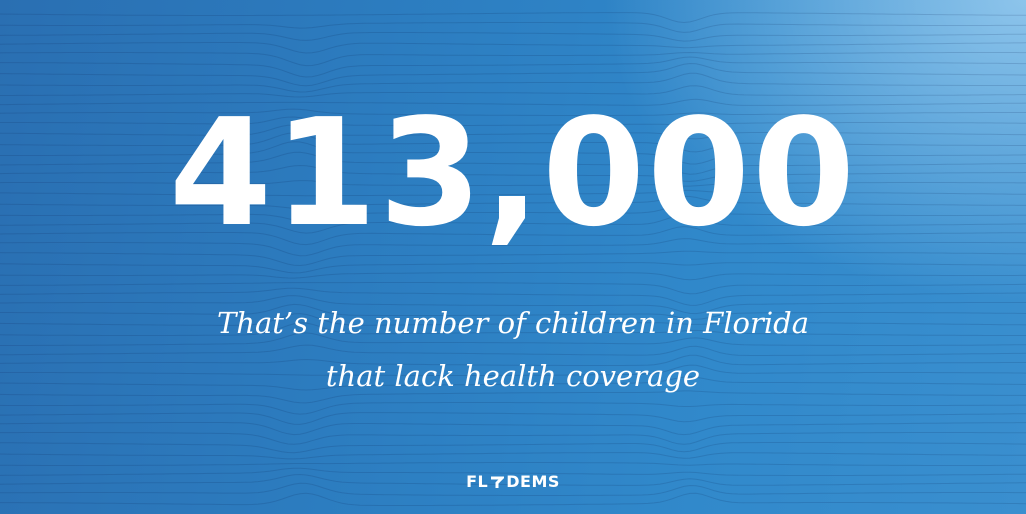 Image resolution: width=1026 pixels, height=514 pixels. I want to click on subtitle-line: that lack health coverage, so click(513, 376).